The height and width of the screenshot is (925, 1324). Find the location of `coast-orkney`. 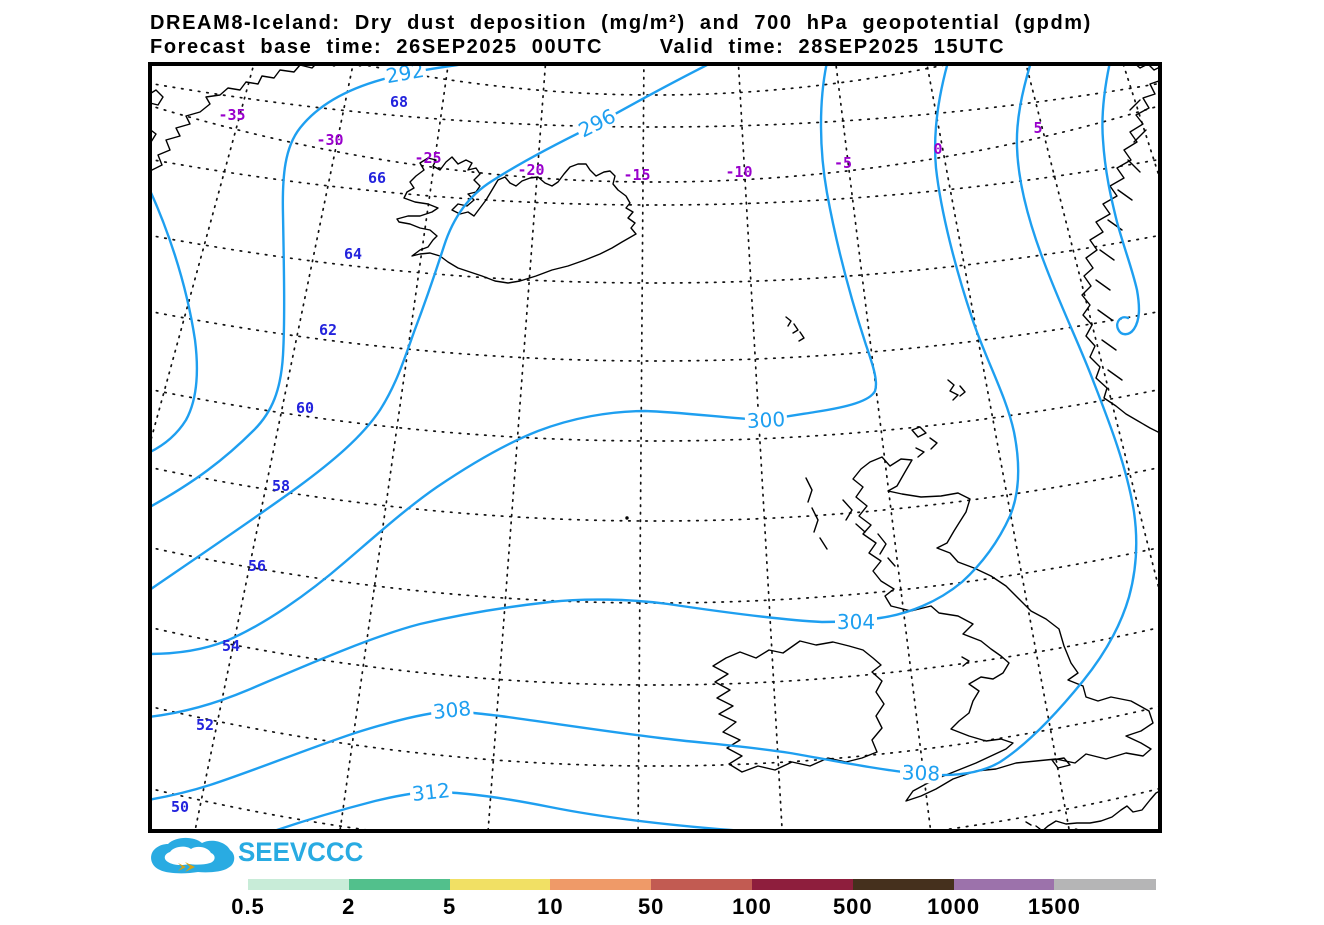

coast-orkney is located at coordinates (924, 442).